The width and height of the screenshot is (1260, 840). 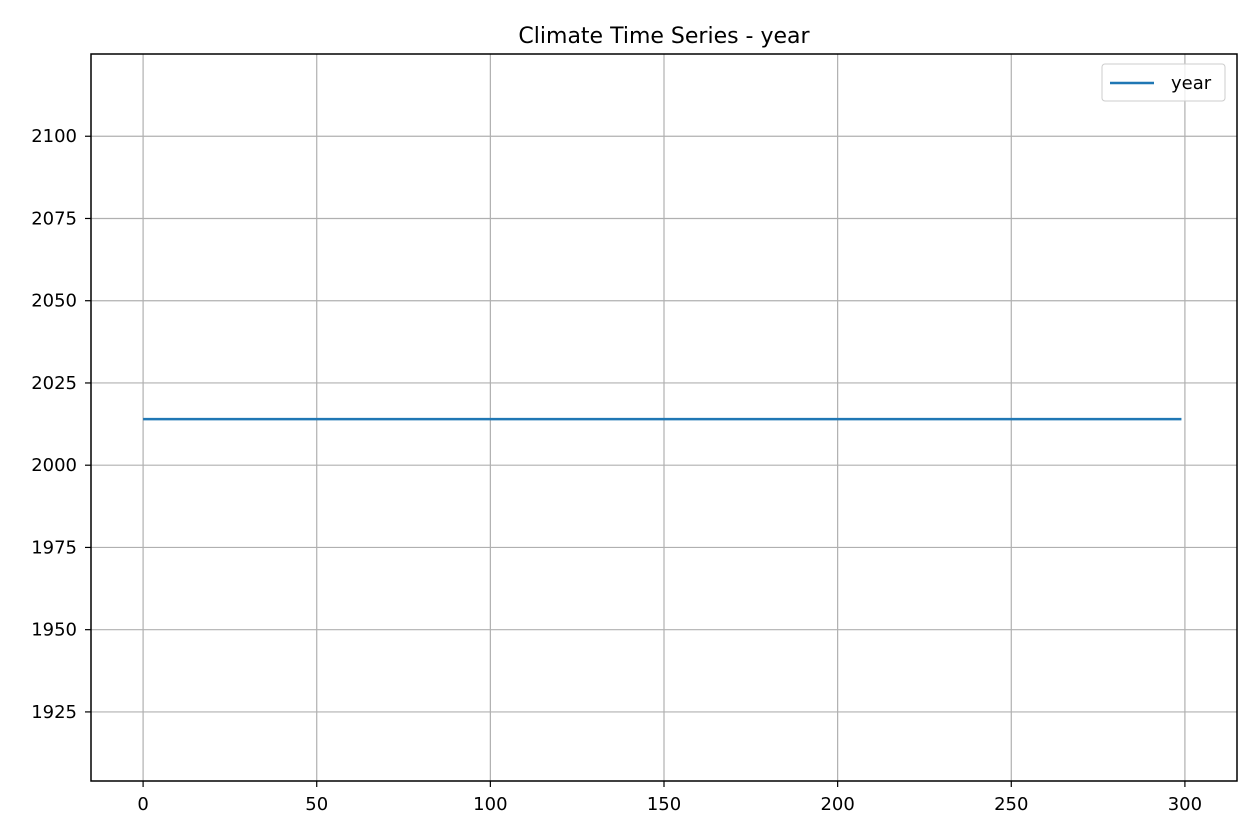 I want to click on legend-label-year: year, so click(x=1191, y=83).